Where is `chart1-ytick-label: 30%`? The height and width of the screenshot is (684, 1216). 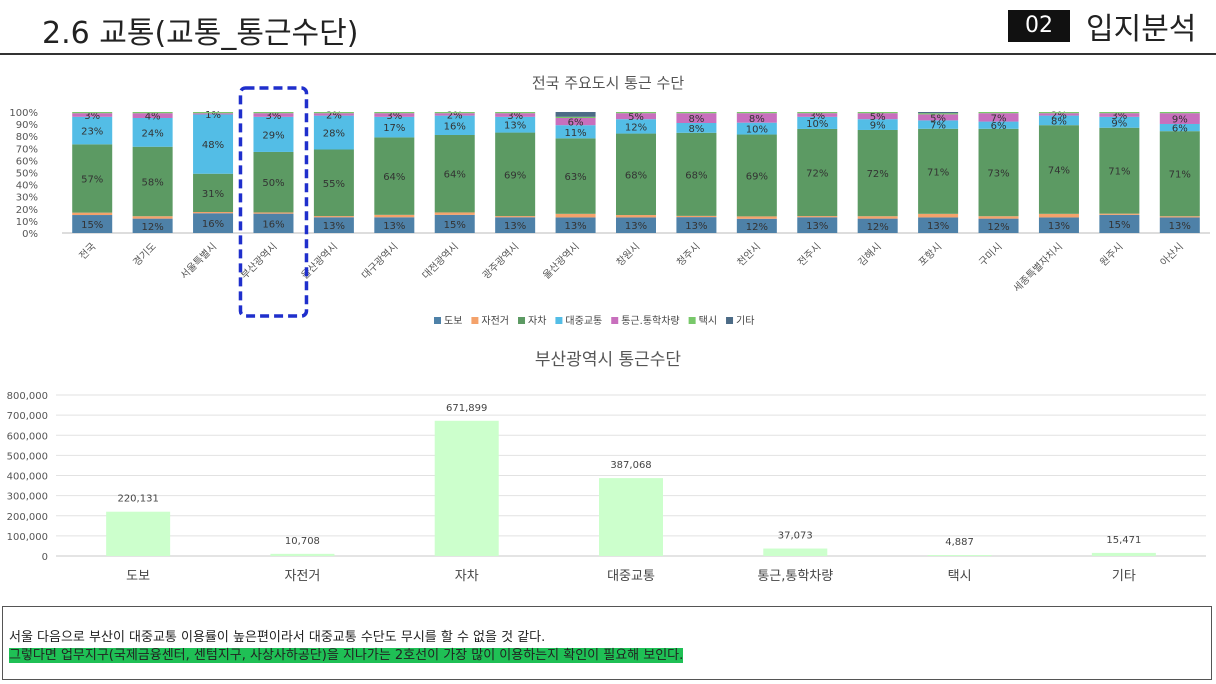
chart1-ytick-label: 30% is located at coordinates (27, 198).